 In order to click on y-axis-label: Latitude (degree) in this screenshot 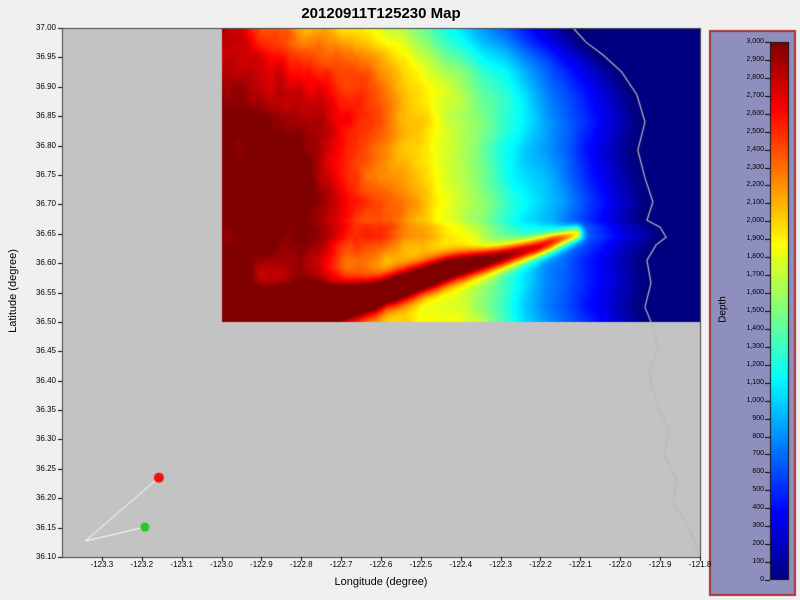, I will do `click(13, 291)`.